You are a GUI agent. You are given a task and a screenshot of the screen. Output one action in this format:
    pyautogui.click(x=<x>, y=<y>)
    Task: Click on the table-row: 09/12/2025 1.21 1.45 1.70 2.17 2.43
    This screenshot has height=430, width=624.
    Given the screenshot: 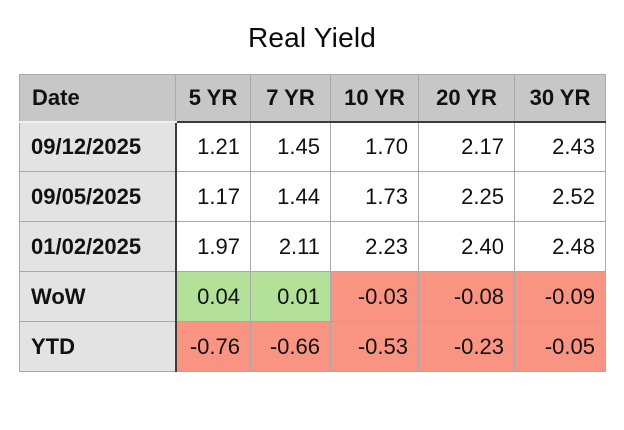 What is the action you would take?
    pyautogui.click(x=312, y=146)
    